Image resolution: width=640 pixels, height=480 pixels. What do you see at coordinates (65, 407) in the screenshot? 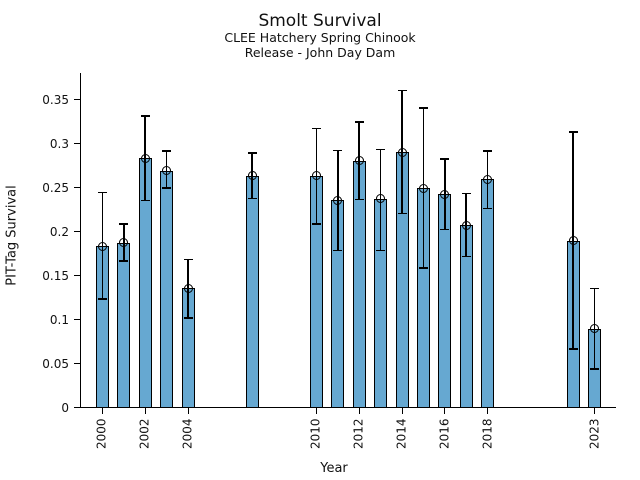
I see `y-tick-label: 0` at bounding box center [65, 407].